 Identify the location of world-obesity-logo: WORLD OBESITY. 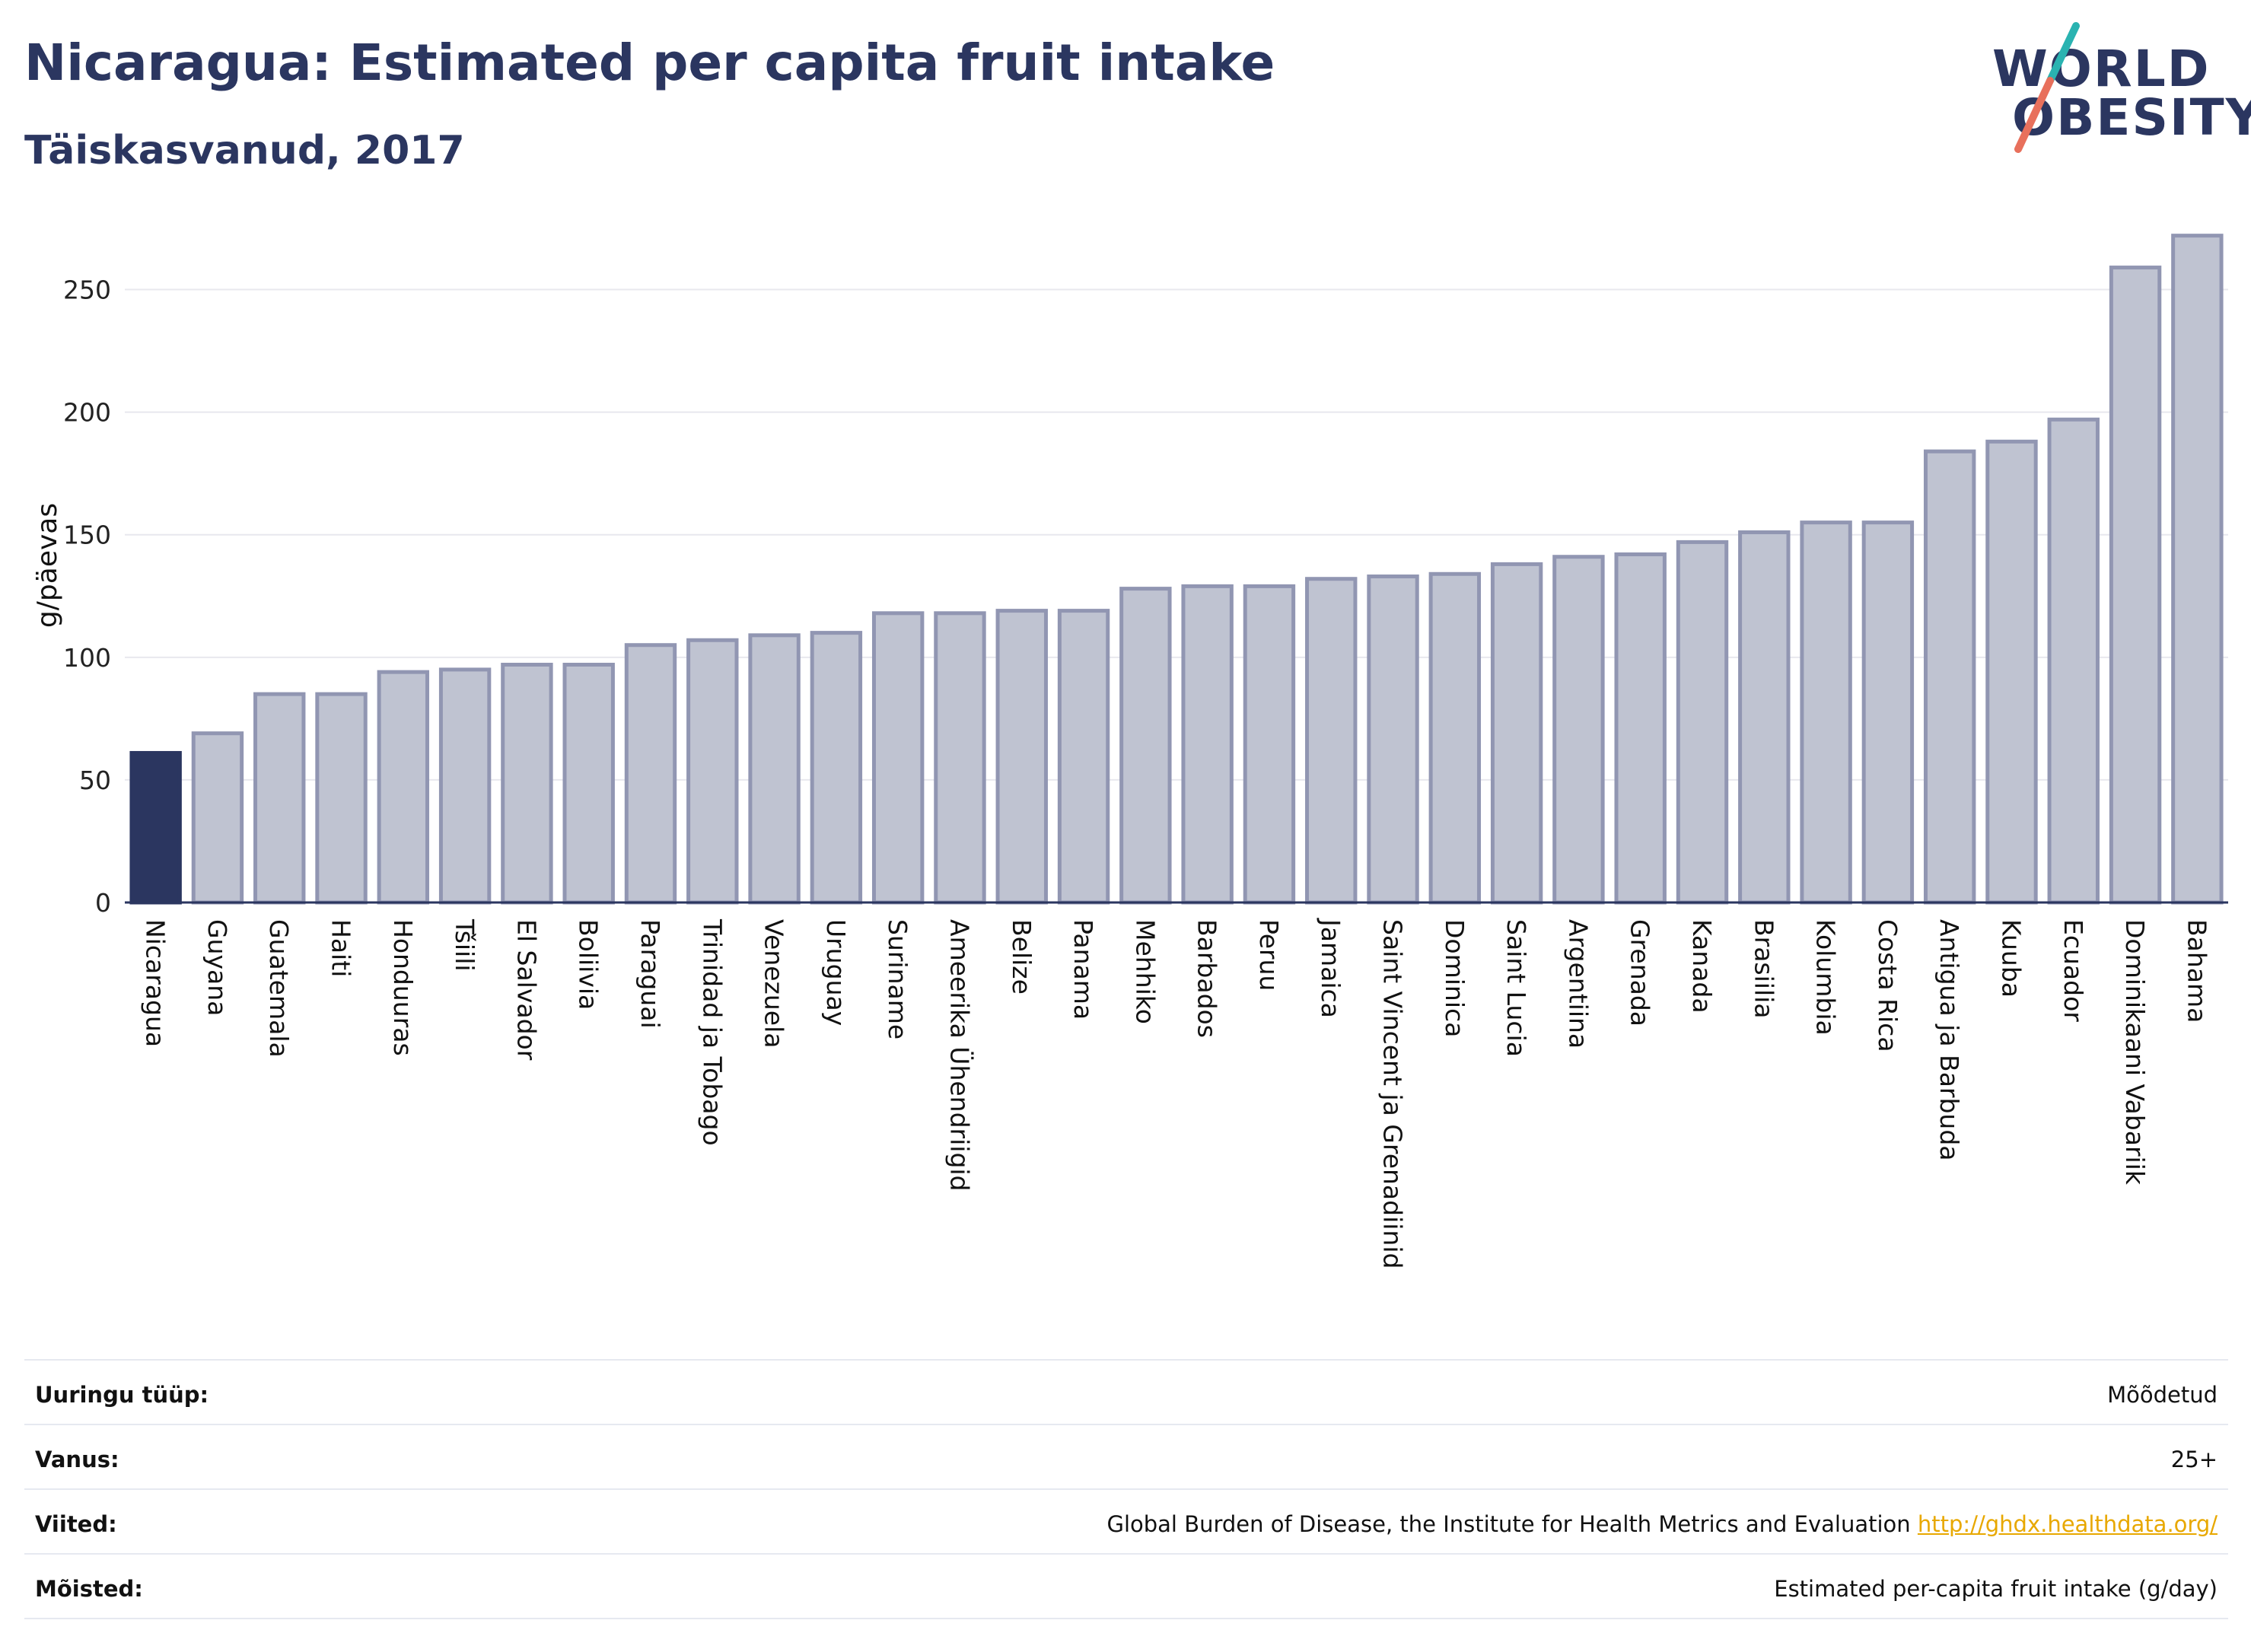
(2115, 90).